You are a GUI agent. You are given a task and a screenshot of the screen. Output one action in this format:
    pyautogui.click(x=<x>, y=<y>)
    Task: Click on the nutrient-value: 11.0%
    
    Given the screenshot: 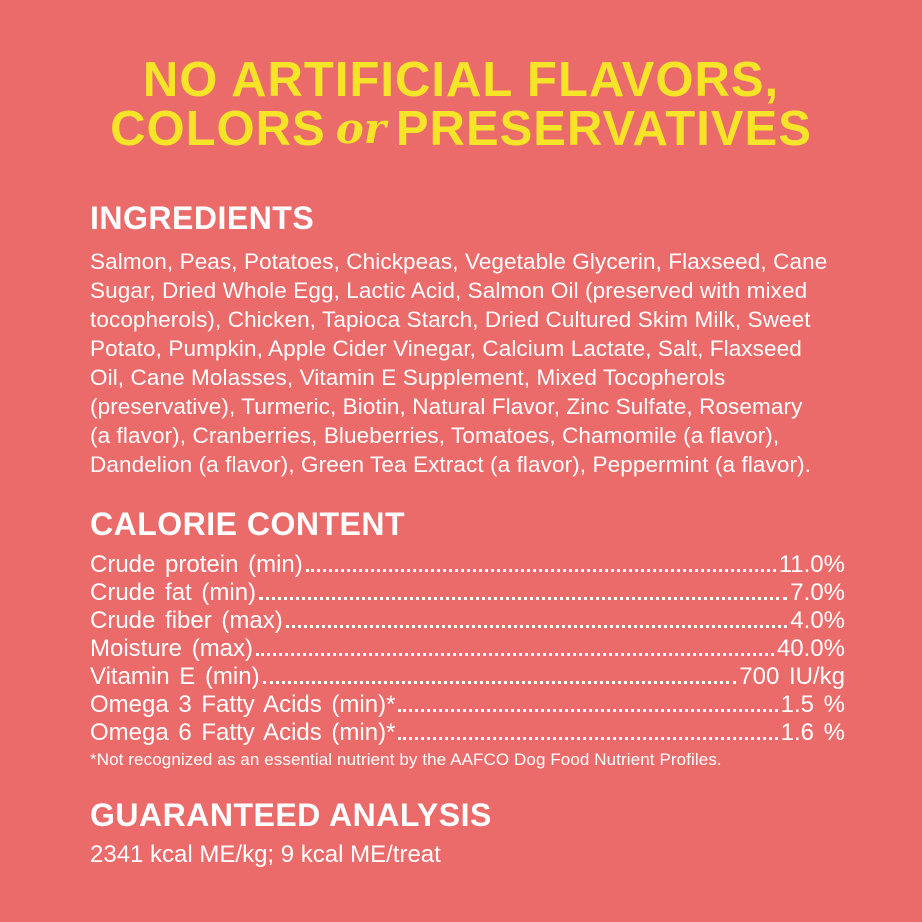 What is the action you would take?
    pyautogui.click(x=811, y=564)
    